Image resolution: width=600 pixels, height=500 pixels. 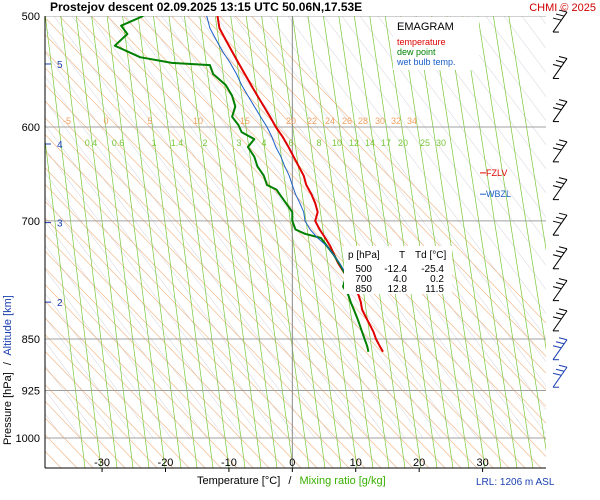 I want to click on mixing-ratio-label: 0.4, so click(x=91, y=143).